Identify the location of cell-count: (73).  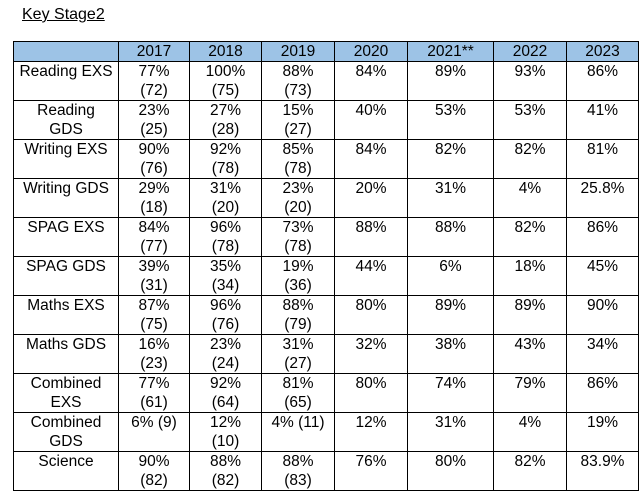
(298, 90).